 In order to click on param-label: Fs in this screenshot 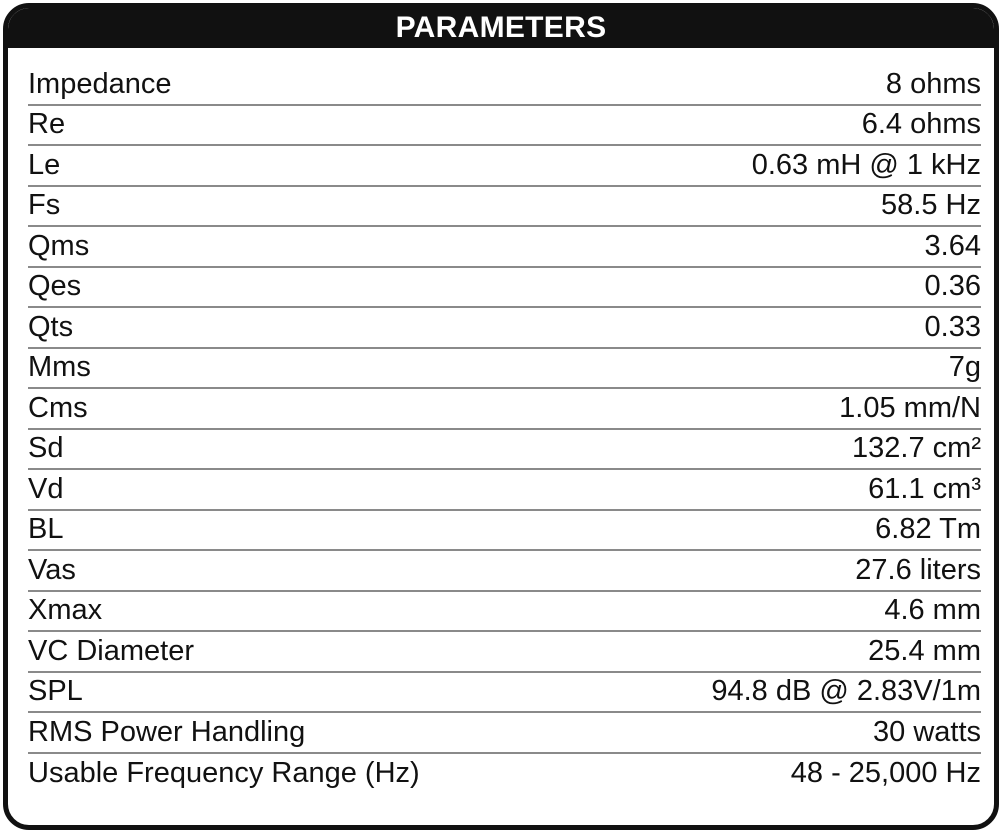, I will do `click(44, 205)`.